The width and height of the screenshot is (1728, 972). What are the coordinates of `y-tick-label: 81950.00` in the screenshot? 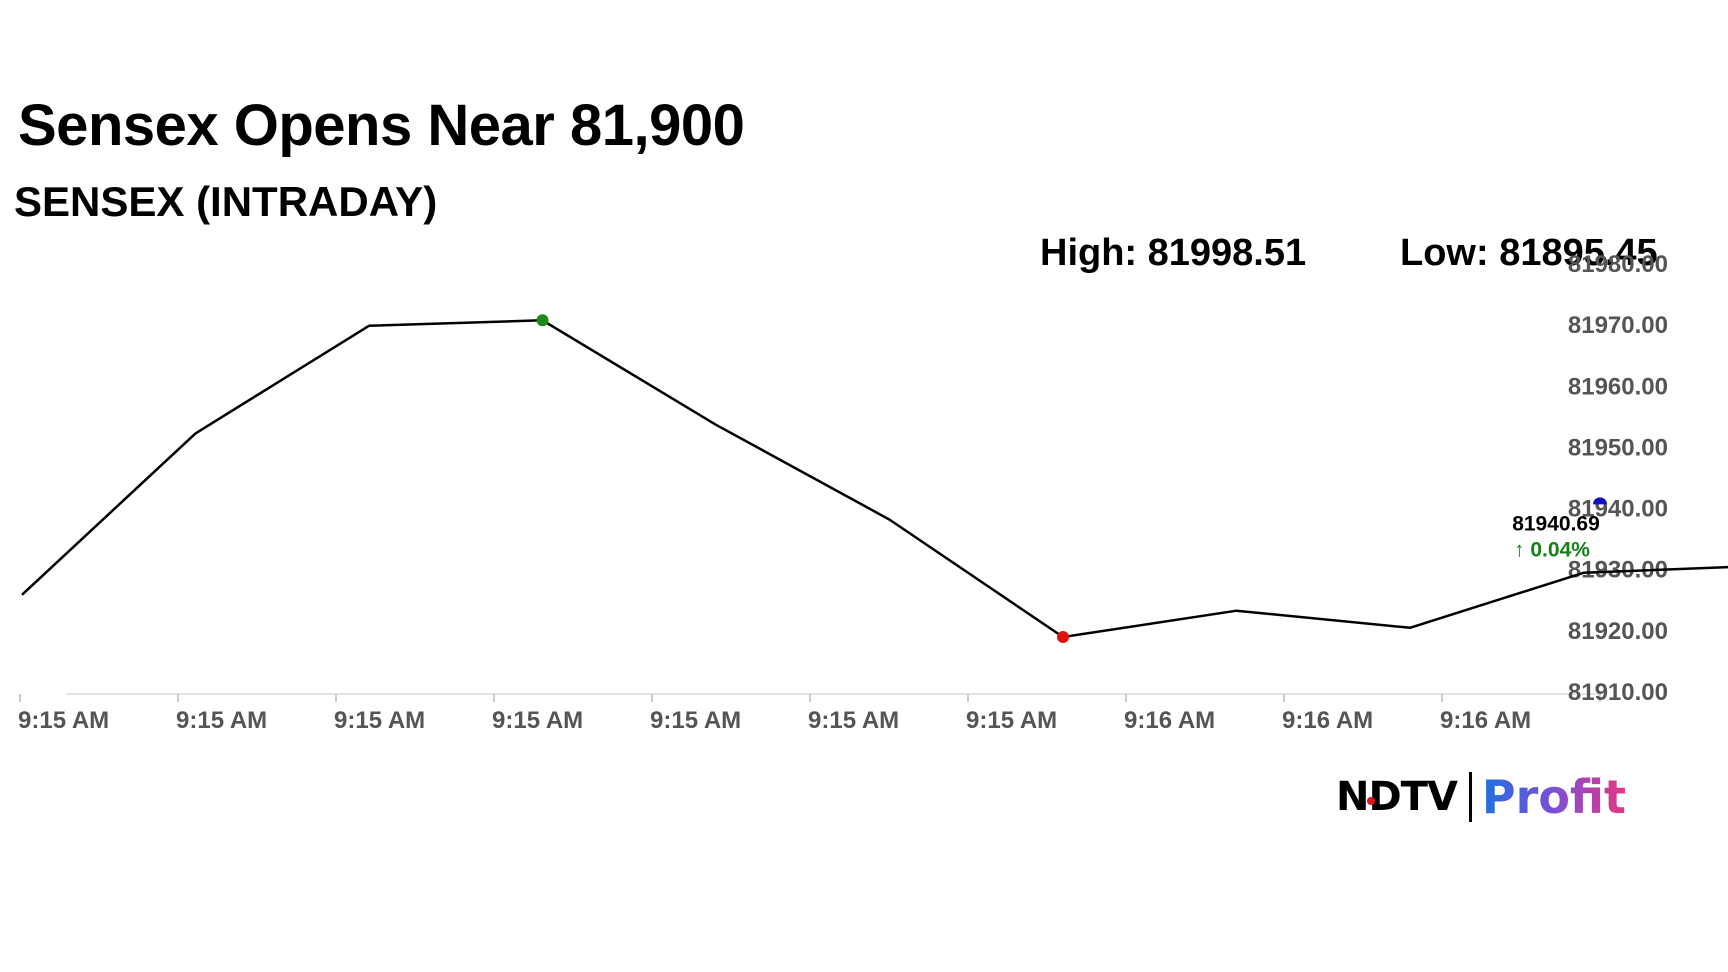 It's located at (1618, 447).